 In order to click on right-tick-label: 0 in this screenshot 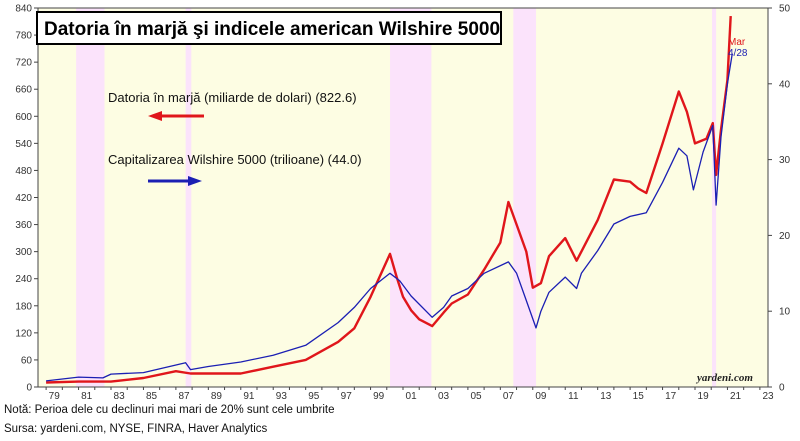, I will do `click(782, 388)`.